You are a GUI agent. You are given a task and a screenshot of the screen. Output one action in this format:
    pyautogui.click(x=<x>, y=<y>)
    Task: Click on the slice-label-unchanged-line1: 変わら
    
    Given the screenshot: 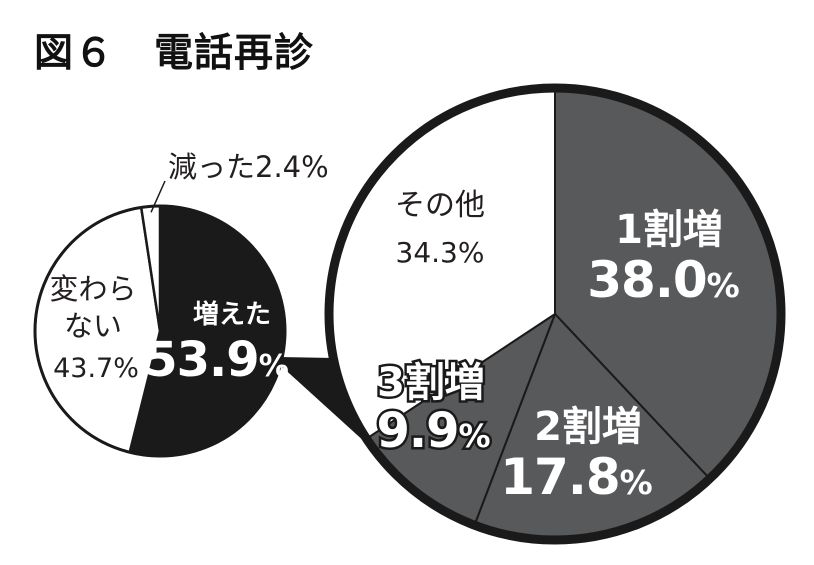 What is the action you would take?
    pyautogui.click(x=92, y=289)
    